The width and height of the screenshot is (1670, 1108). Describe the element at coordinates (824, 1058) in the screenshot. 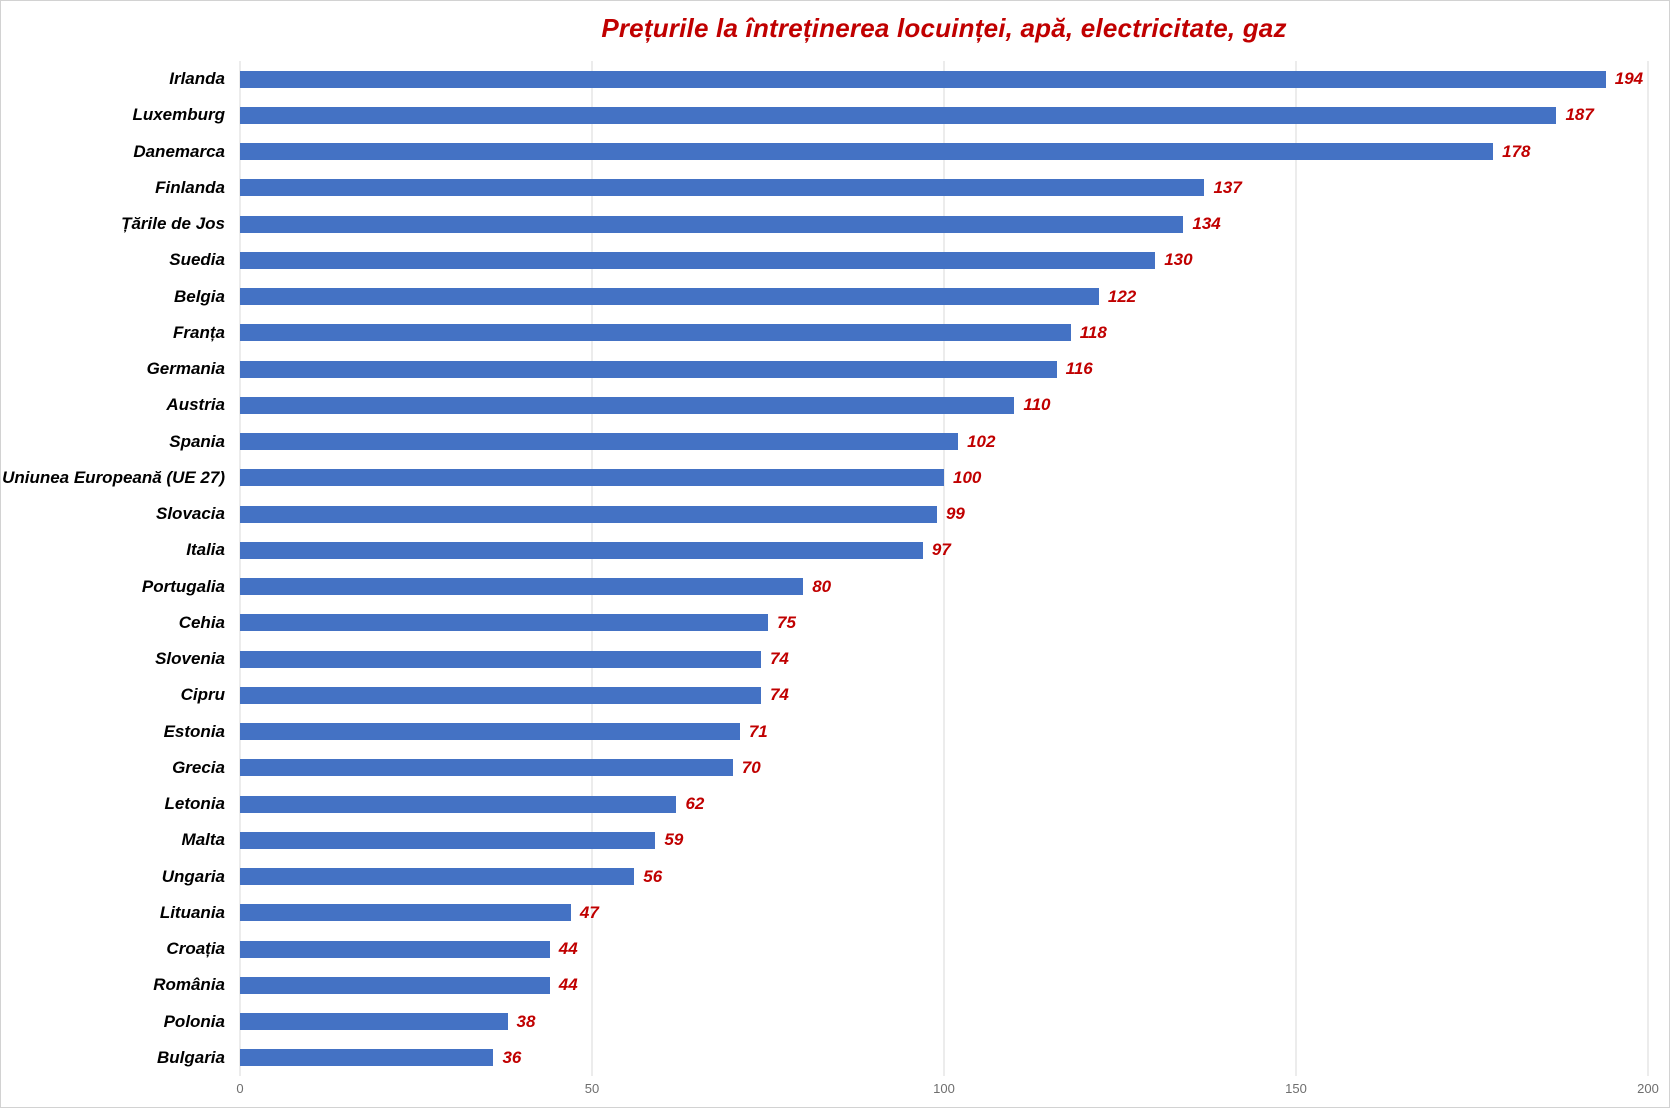

I see `bar-row: Bulgaria 36` at that location.